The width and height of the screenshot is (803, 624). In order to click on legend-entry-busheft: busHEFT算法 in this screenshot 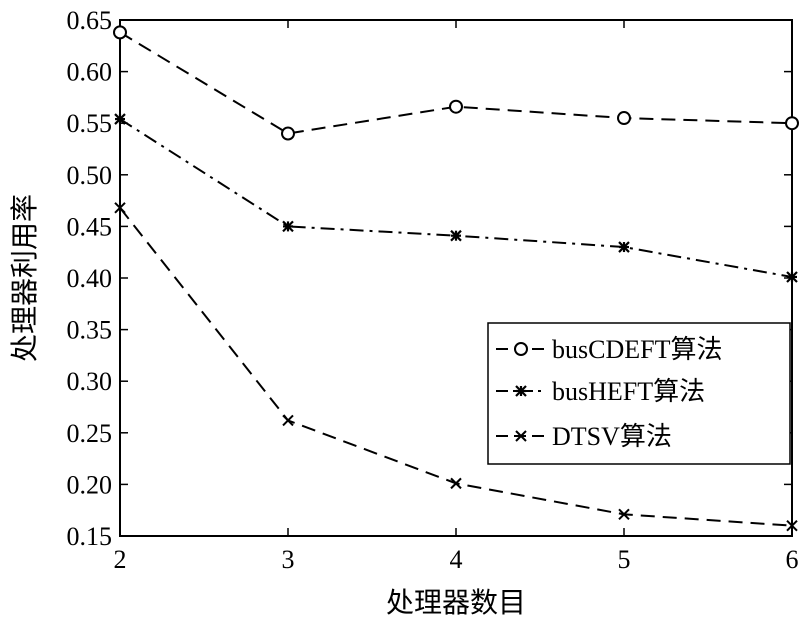, I will do `click(600, 391)`.